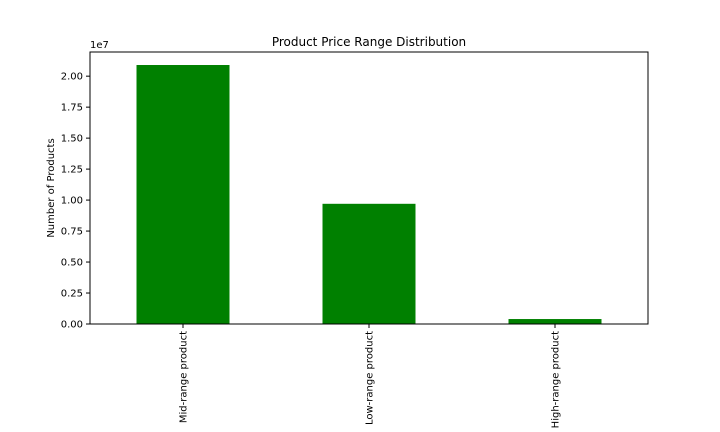  What do you see at coordinates (72, 77) in the screenshot?
I see `y-tick-label-8: 2.00` at bounding box center [72, 77].